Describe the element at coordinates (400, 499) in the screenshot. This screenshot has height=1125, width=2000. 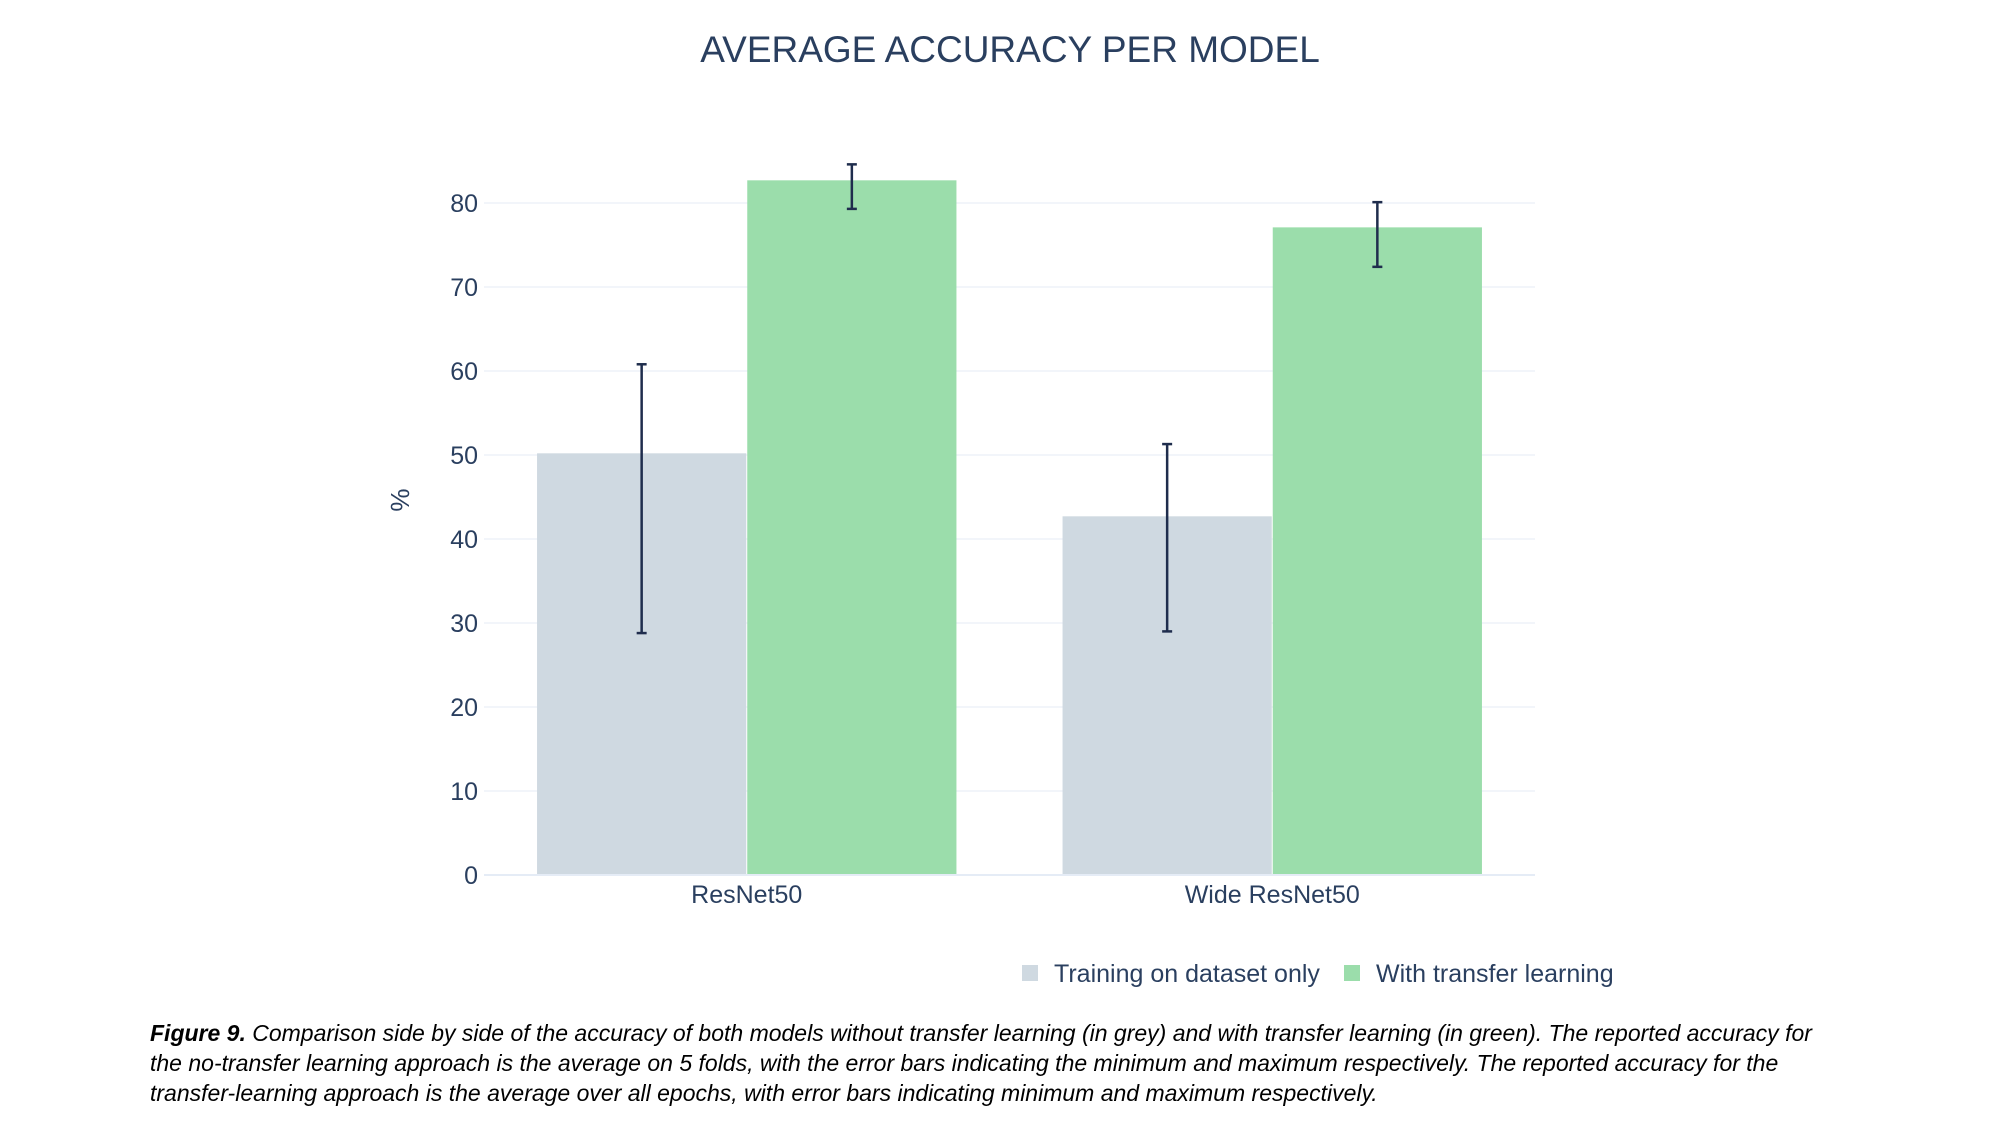
I see `y-axis-label: %` at that location.